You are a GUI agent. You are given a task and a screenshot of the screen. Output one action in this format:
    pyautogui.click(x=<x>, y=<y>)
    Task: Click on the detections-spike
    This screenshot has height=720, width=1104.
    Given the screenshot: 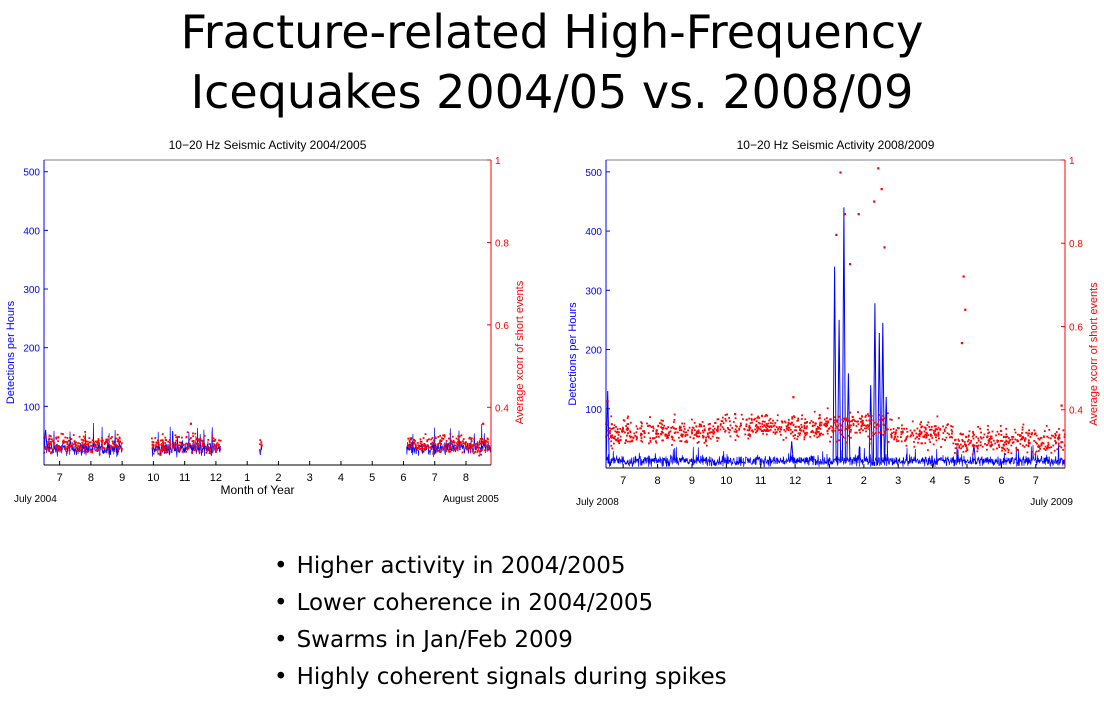 What is the action you would take?
    pyautogui.click(x=843, y=334)
    